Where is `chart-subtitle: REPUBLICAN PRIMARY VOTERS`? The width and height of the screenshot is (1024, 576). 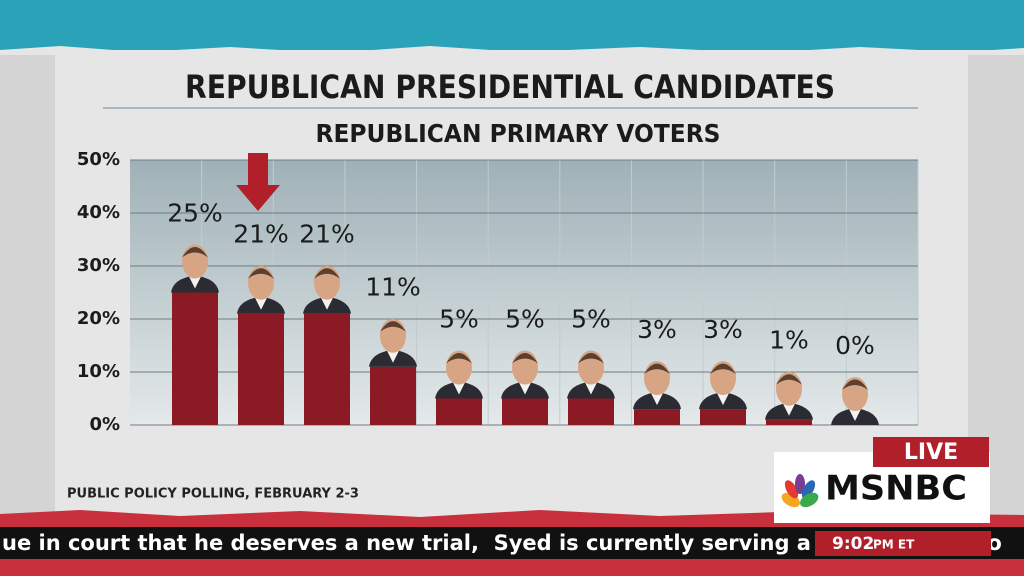
chart-subtitle: REPUBLICAN PRIMARY VOTERS is located at coordinates (518, 133).